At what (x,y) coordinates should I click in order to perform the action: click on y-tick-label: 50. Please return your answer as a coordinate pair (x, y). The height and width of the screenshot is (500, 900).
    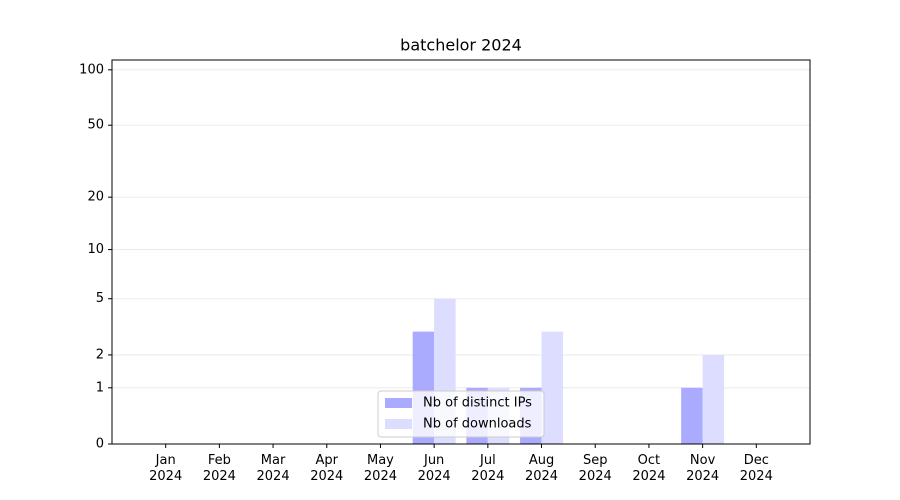
    Looking at the image, I should click on (95, 125).